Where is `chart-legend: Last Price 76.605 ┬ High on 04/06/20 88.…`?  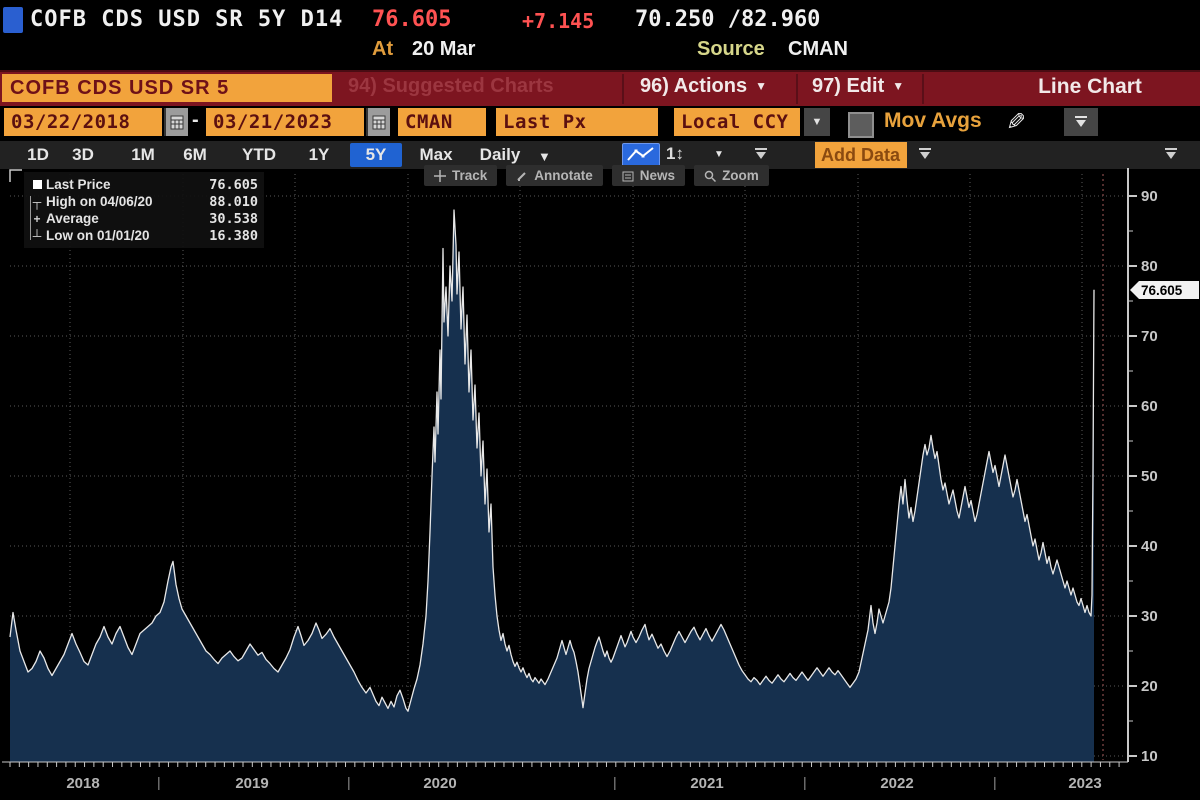 chart-legend: Last Price 76.605 ┬ High on 04/06/20 88.… is located at coordinates (144, 210).